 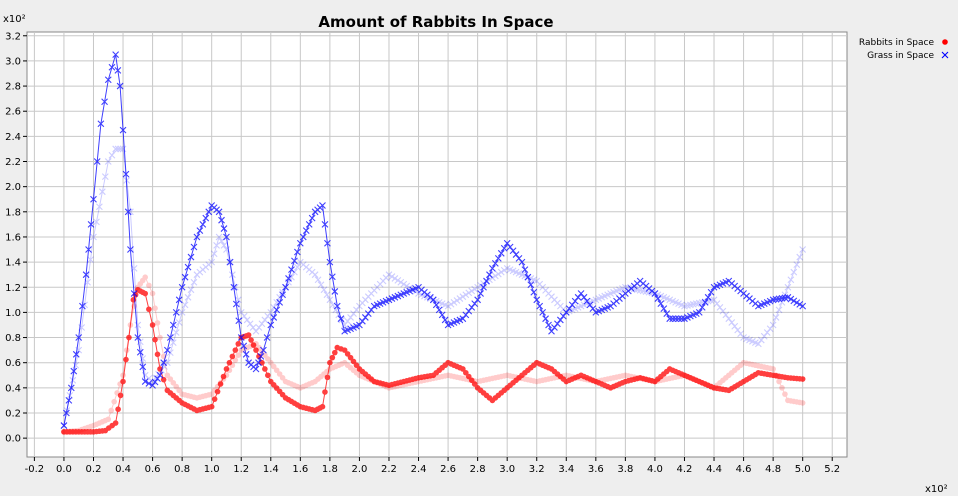 What do you see at coordinates (13, 388) in the screenshot?
I see `y-tick-label: 0.4` at bounding box center [13, 388].